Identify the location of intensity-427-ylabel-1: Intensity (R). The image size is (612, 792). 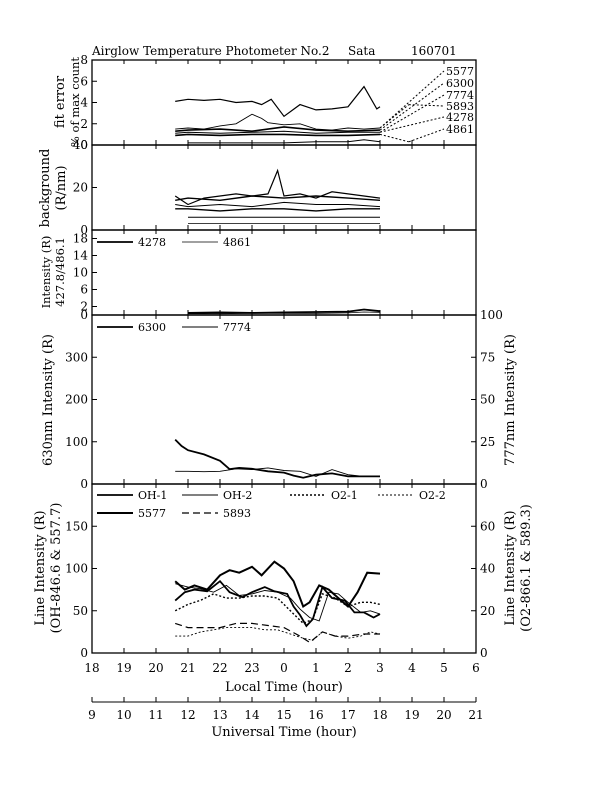
(46, 272).